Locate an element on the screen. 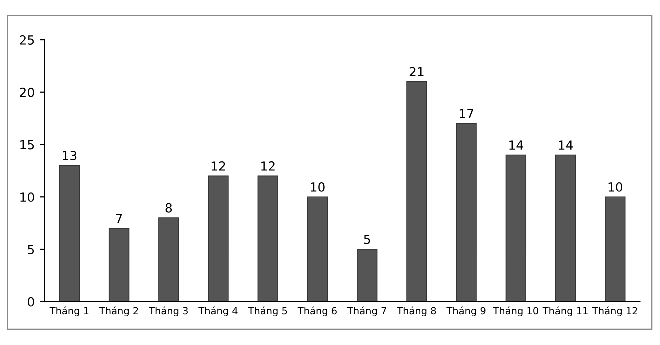 This screenshot has width=660, height=345. data-label: 13 is located at coordinates (70, 156).